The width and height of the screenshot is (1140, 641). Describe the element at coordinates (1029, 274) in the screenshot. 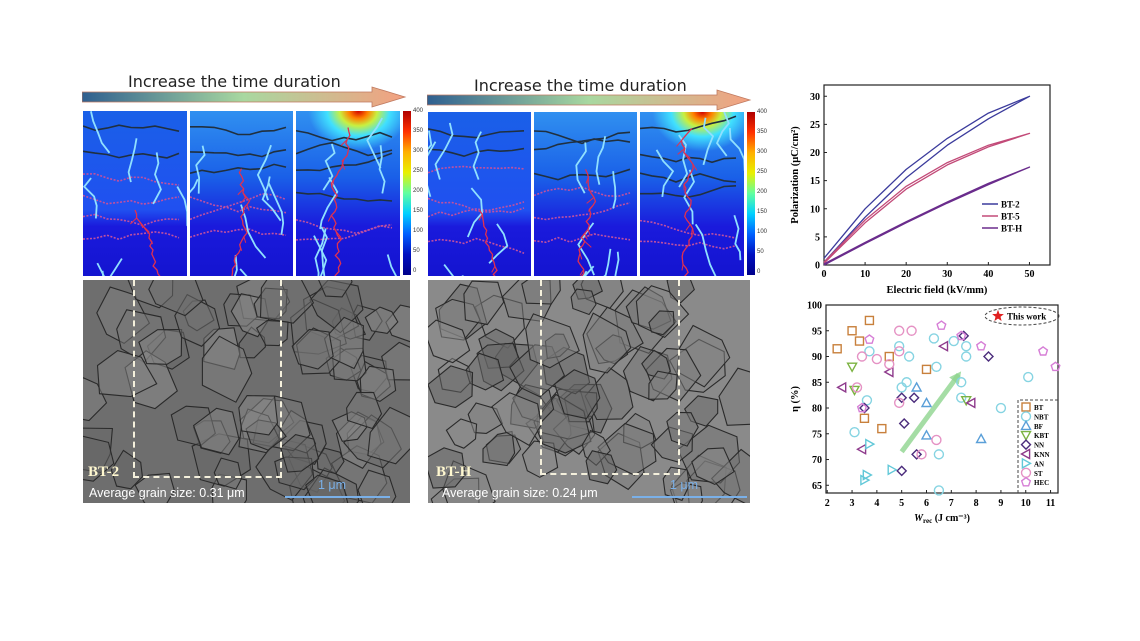

I see `x-tick-label: 50` at that location.